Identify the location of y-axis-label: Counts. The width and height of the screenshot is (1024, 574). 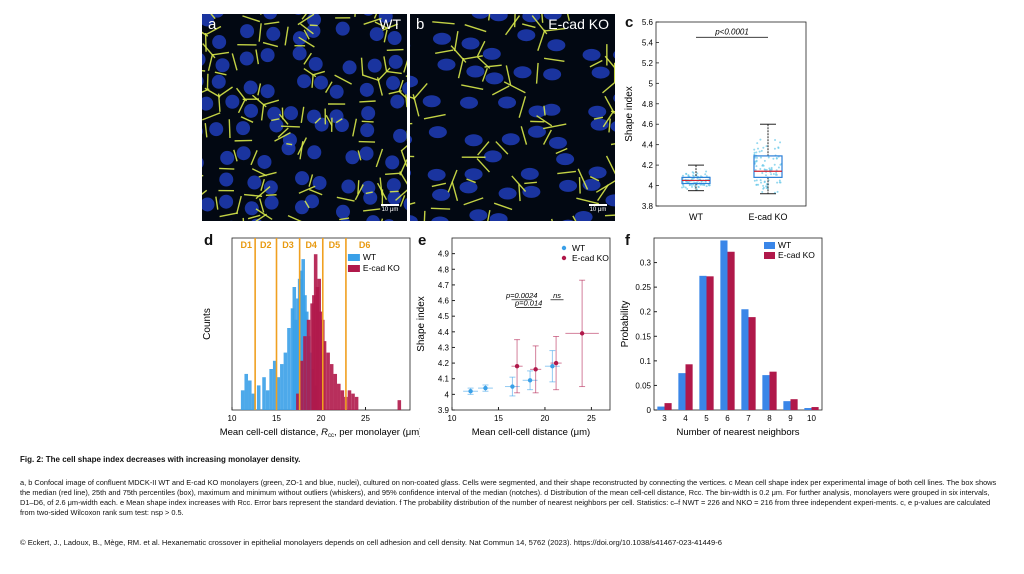
(207, 324).